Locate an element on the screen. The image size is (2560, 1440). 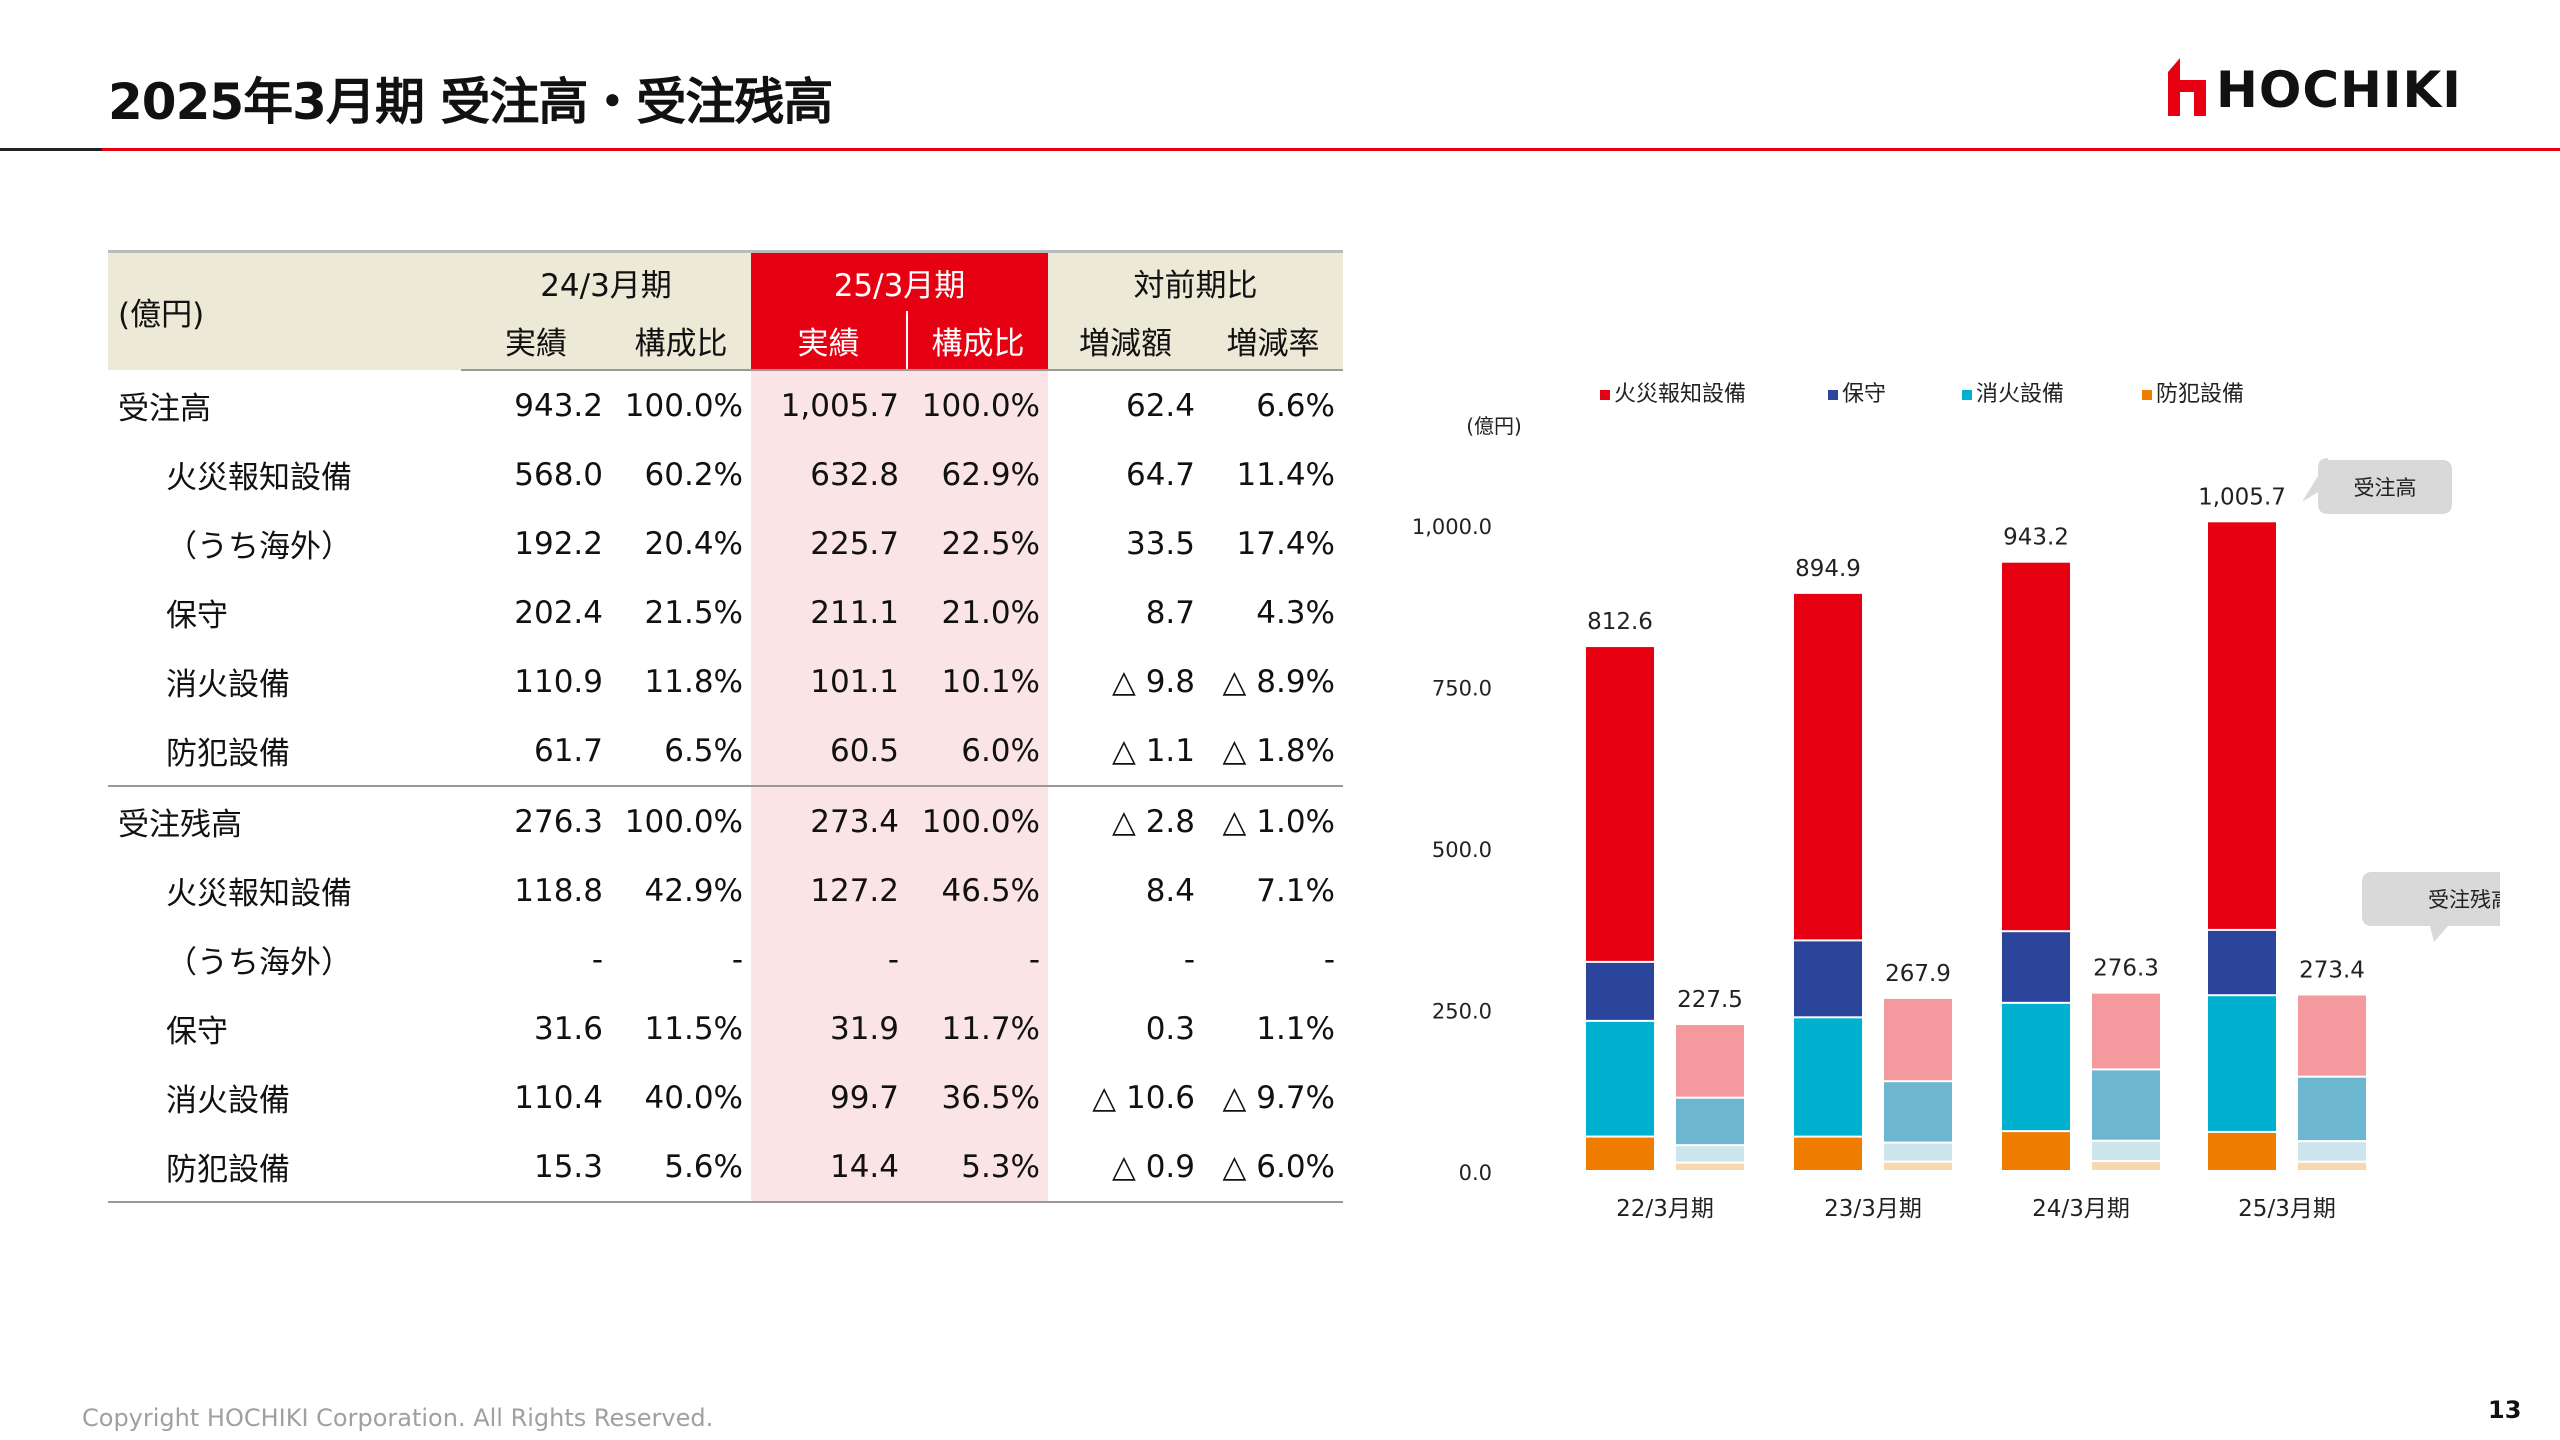
cell-actual-fy25: 31.9 is located at coordinates (829, 1028).